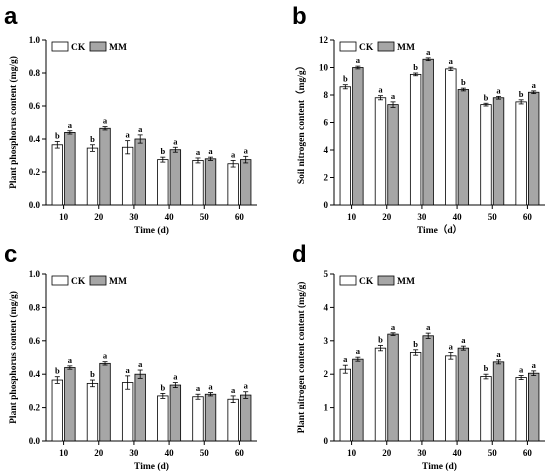  What do you see at coordinates (326, 408) in the screenshot?
I see `y-tick-label: 1` at bounding box center [326, 408].